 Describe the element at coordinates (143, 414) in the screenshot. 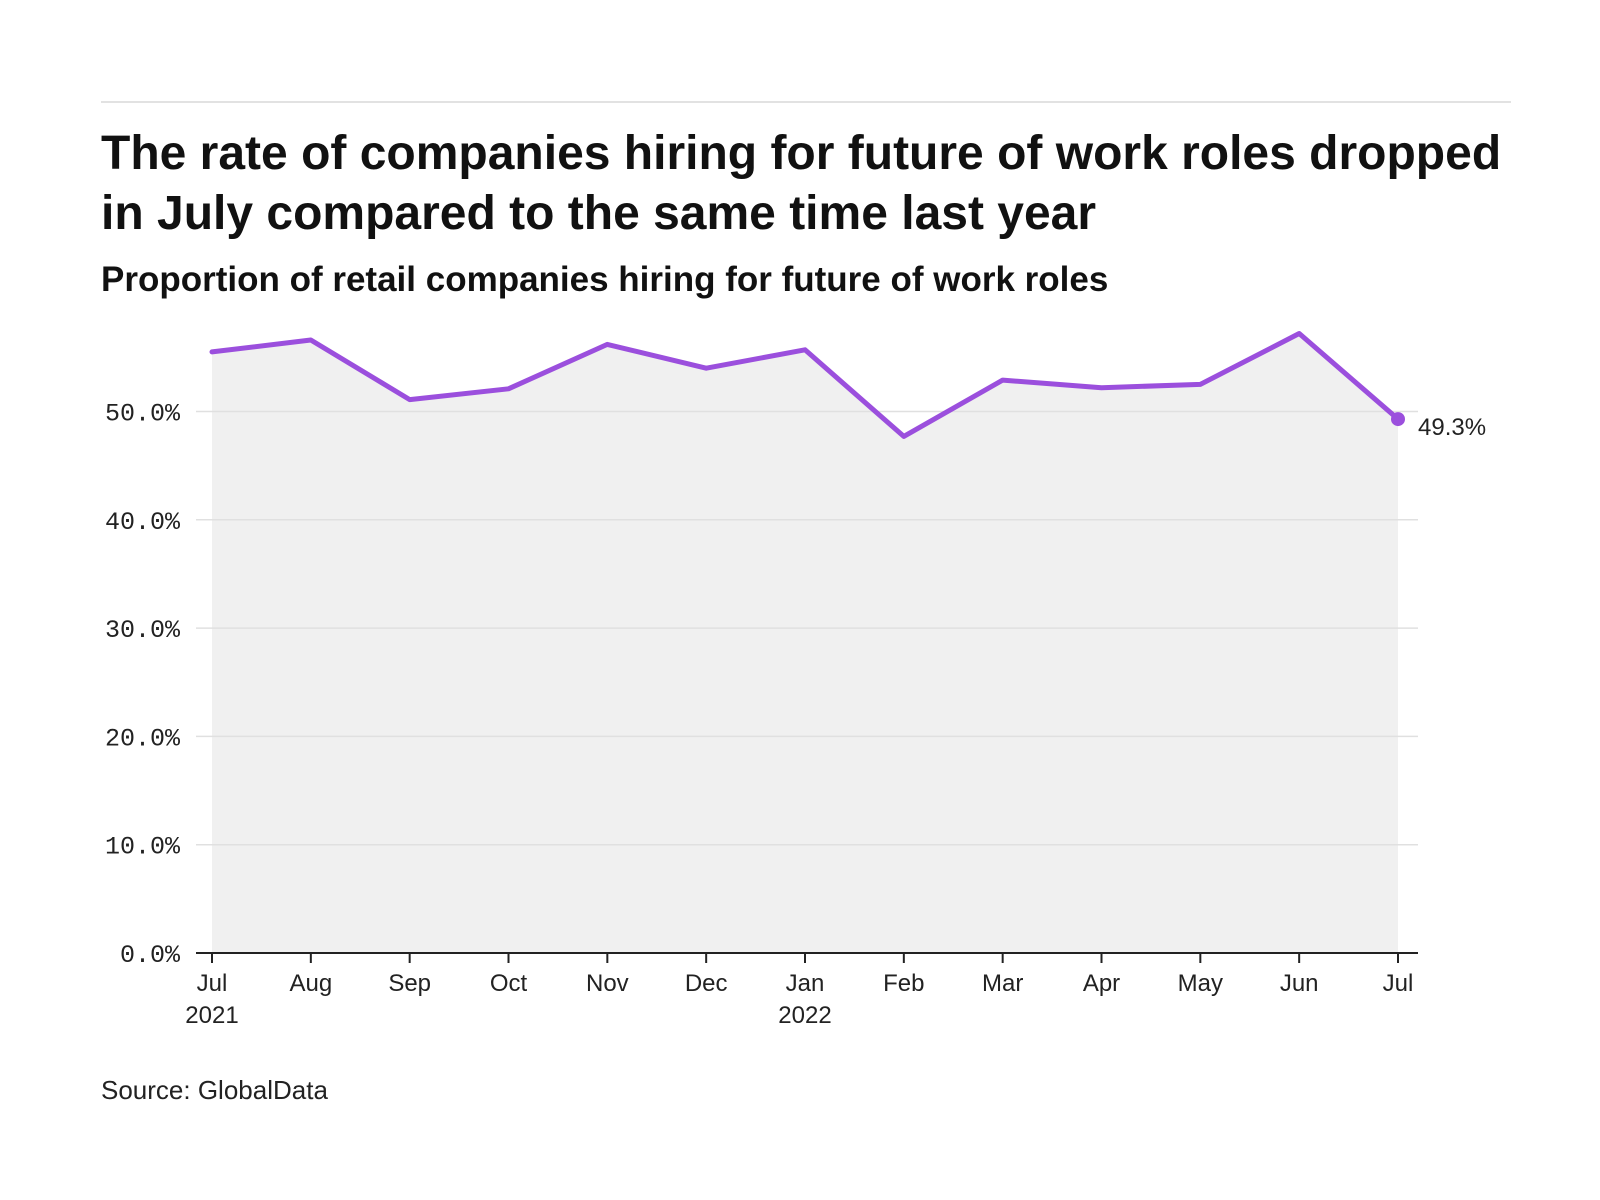

I see `y-tick-label: 50.0%` at that location.